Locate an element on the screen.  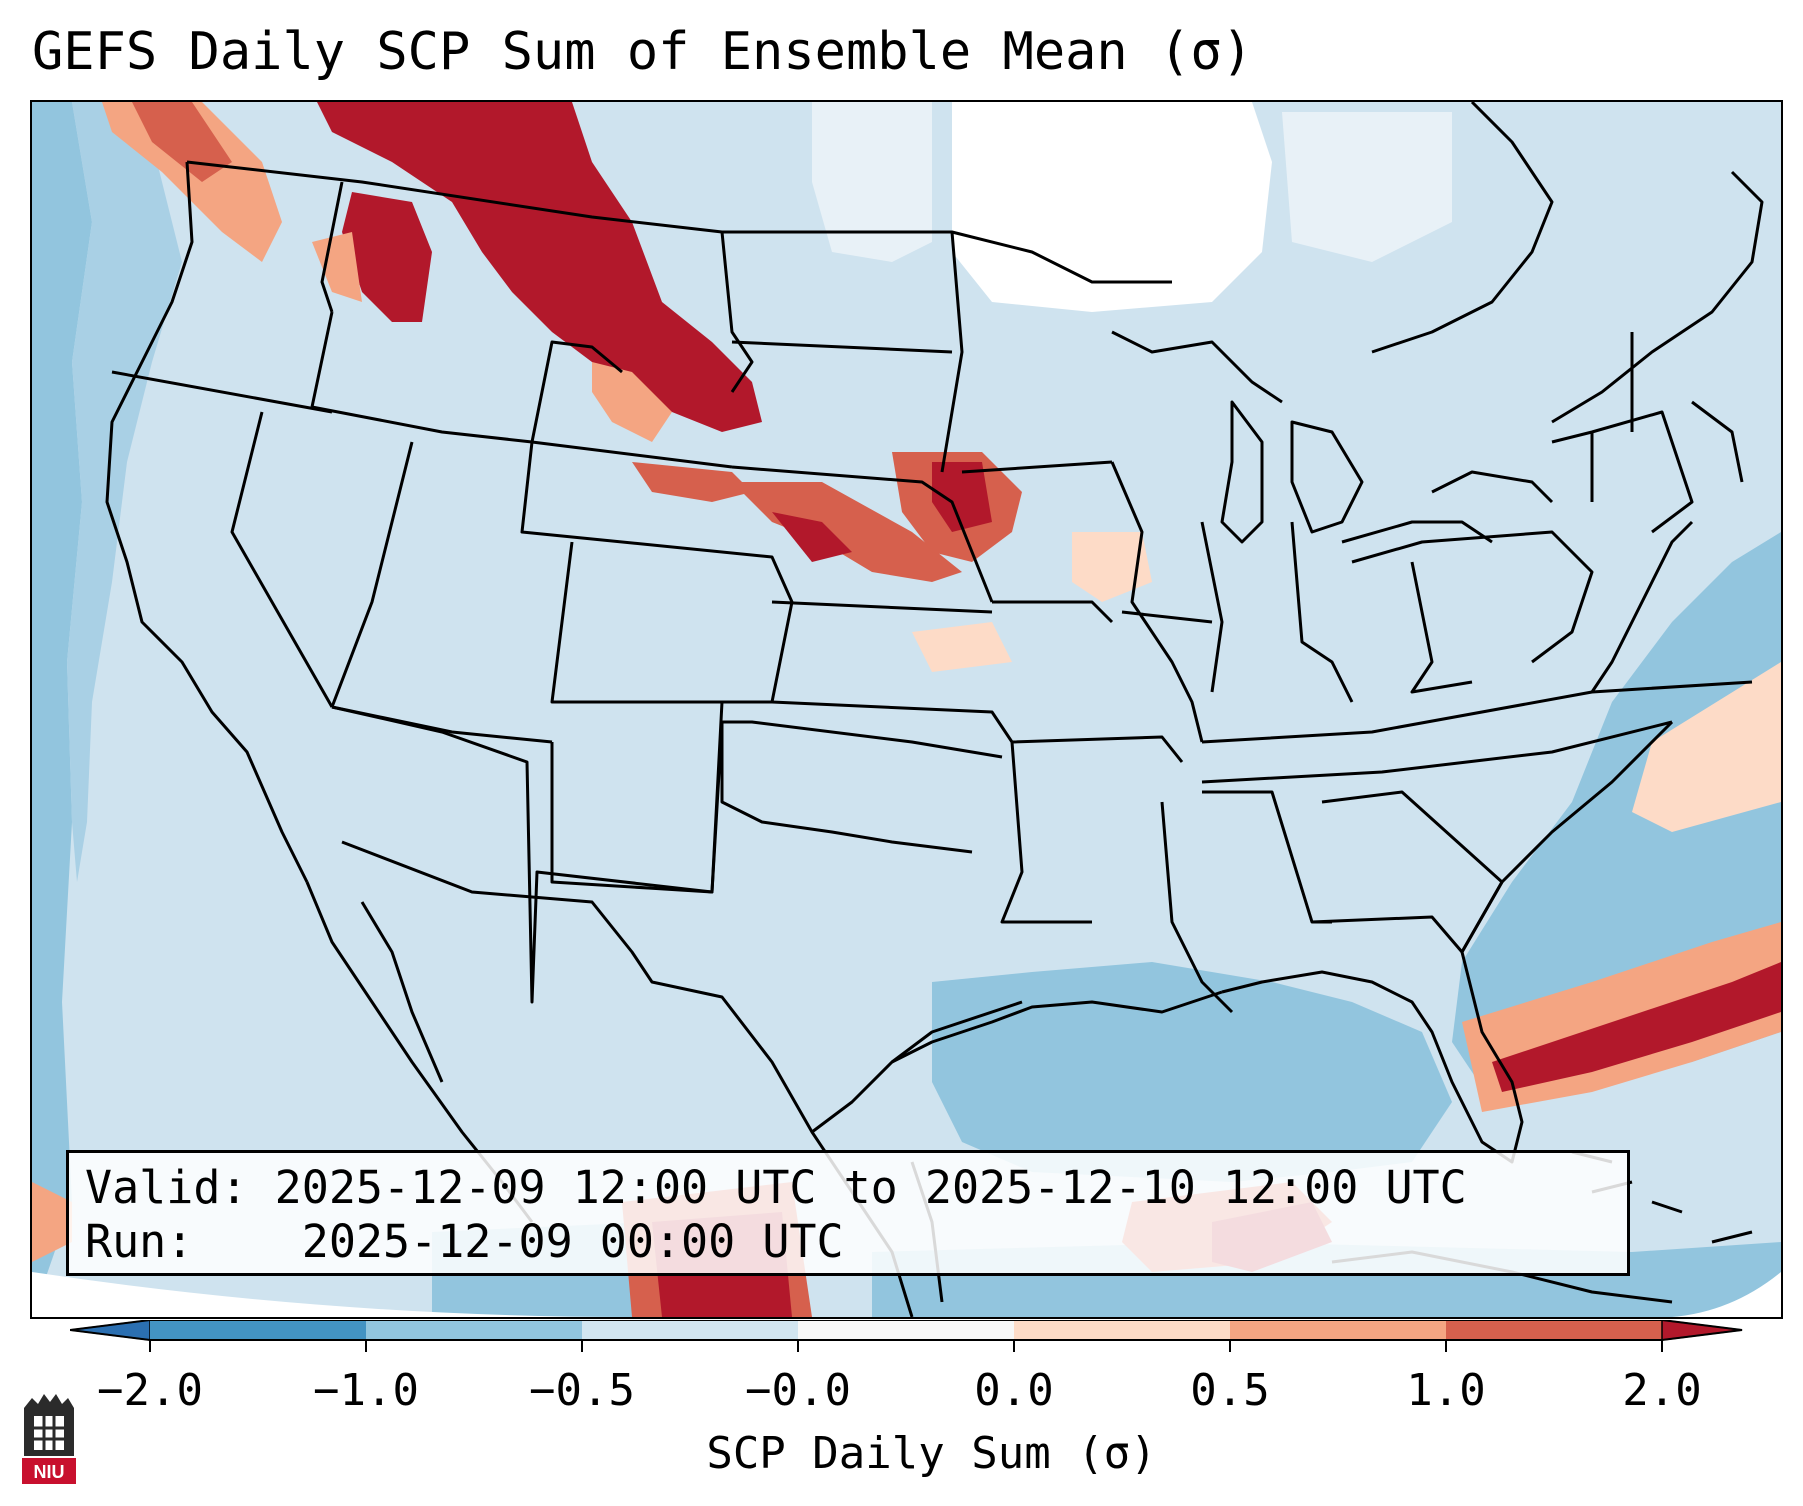
run-line: Run: 2025-12-09 00:00 UTC is located at coordinates (464, 1241).